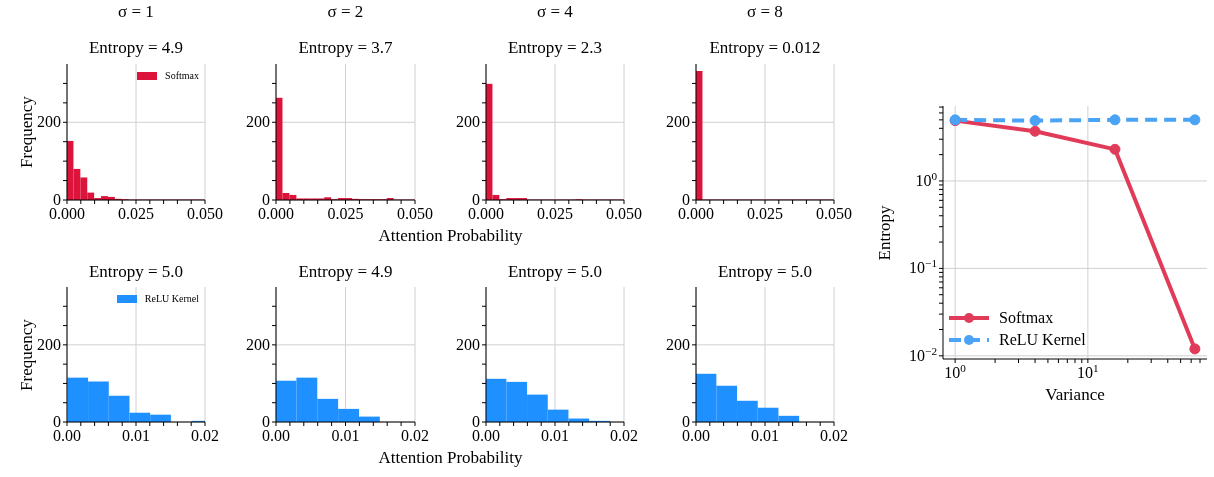 The image size is (1214, 477). Describe the element at coordinates (1075, 395) in the screenshot. I see `x-axis-title: Variance` at that location.